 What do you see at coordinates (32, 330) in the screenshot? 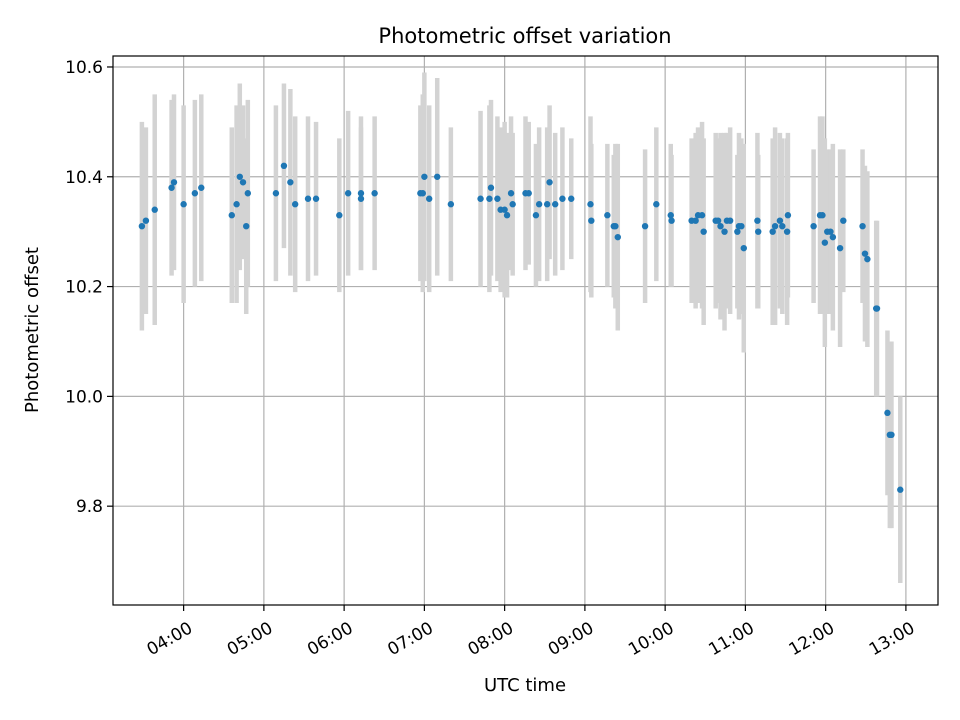
I see `y-axis-label: Photometric offset` at bounding box center [32, 330].